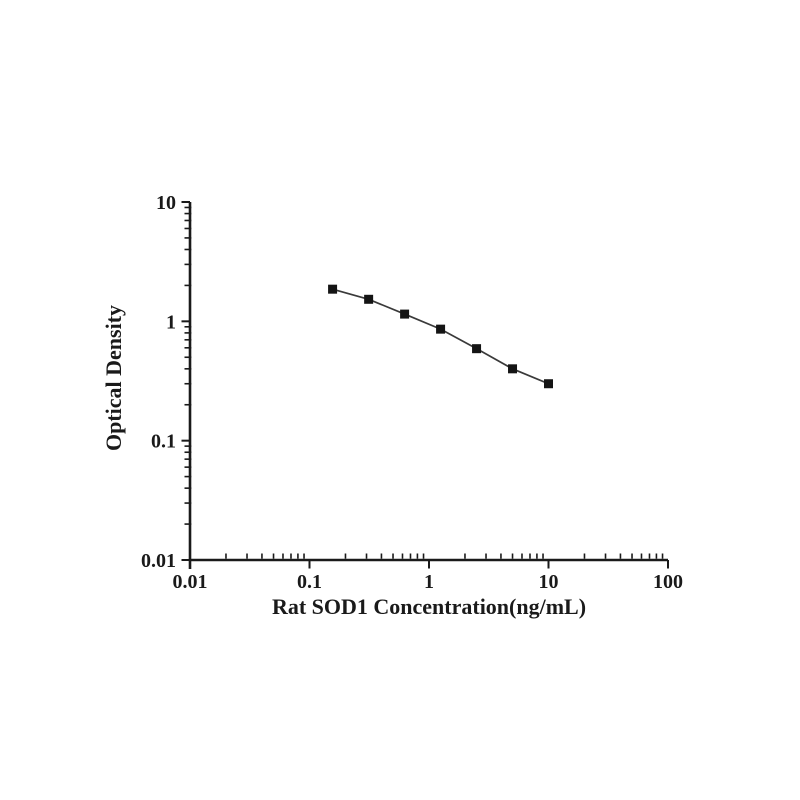  What do you see at coordinates (309, 582) in the screenshot?
I see `x-tick-label: 0.1` at bounding box center [309, 582].